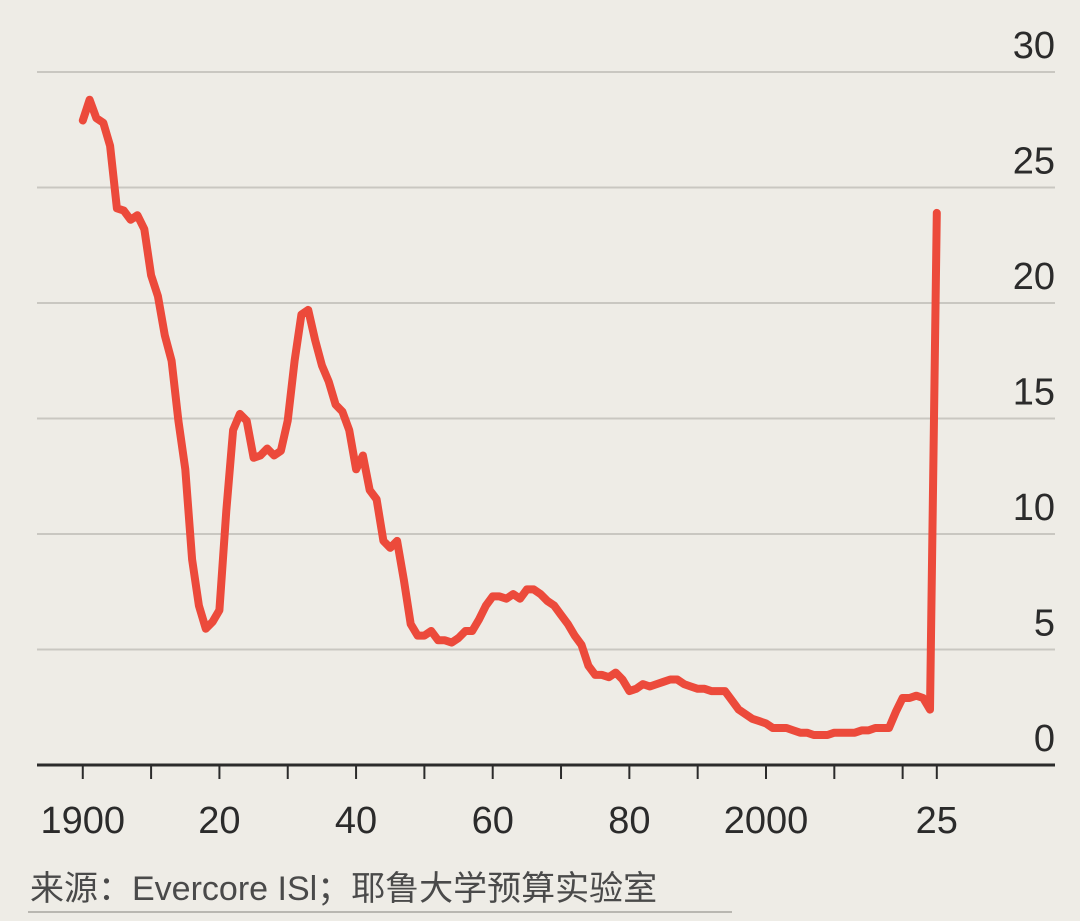 This screenshot has width=1080, height=921. What do you see at coordinates (1034, 393) in the screenshot?
I see `y-tick-label: 15` at bounding box center [1034, 393].